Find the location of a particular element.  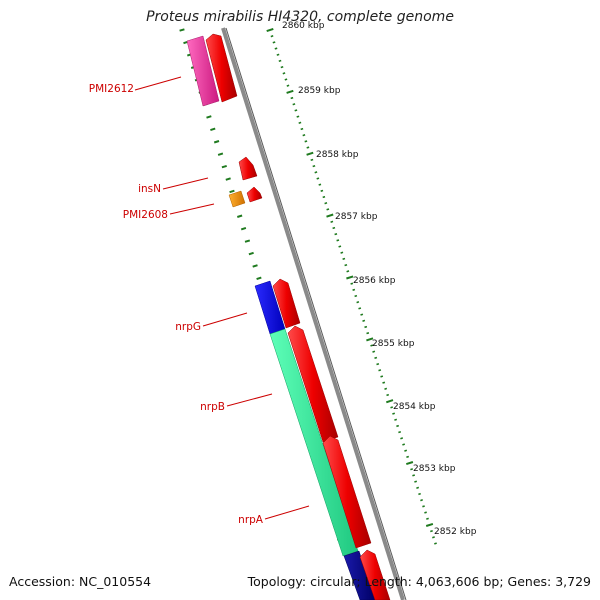

leader-nrpb is located at coordinates (249, 400).